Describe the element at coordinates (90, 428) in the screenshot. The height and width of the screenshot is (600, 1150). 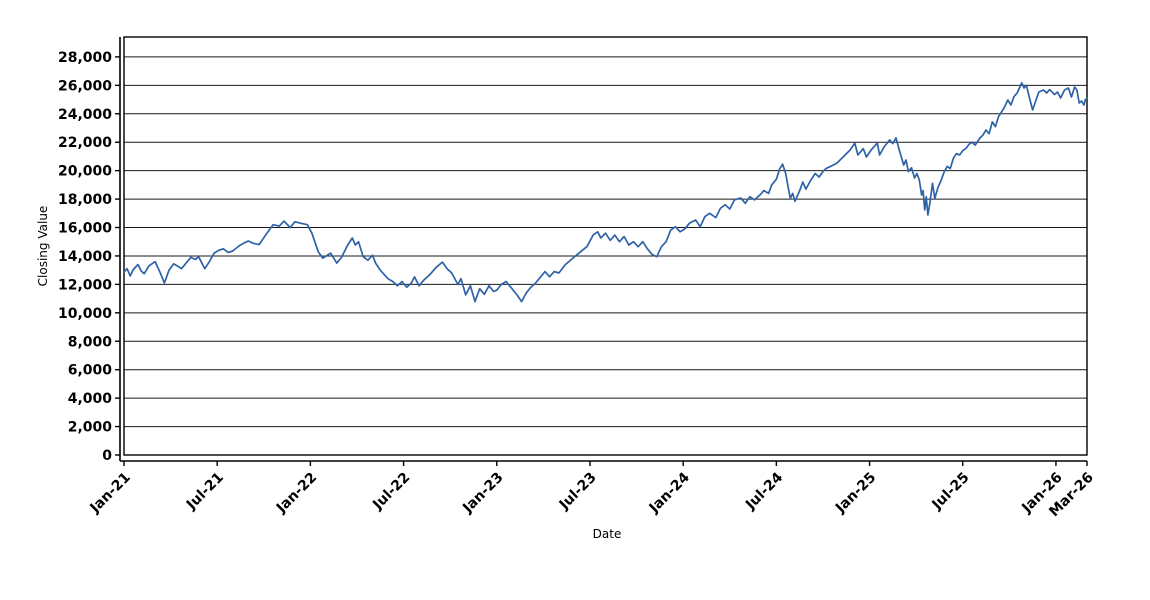
I see `y-tick-label: 2,000` at that location.